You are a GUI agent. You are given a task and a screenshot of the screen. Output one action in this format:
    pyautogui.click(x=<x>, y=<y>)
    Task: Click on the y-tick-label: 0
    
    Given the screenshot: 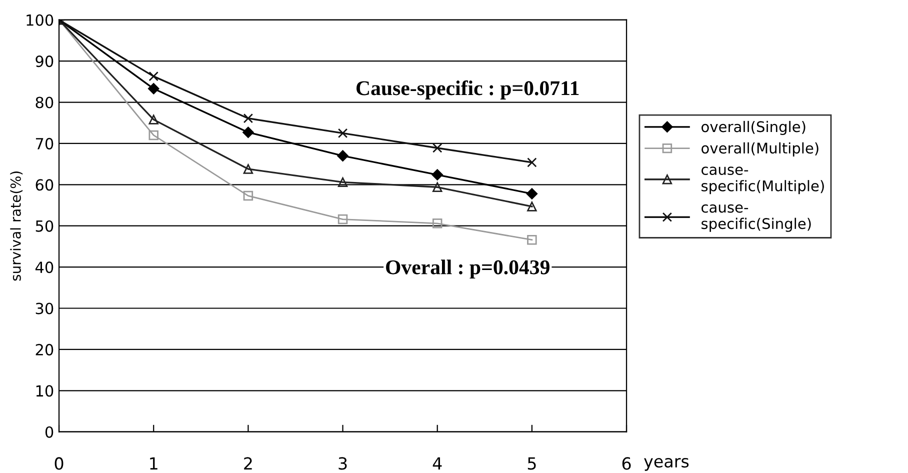 What is the action you would take?
    pyautogui.click(x=49, y=432)
    